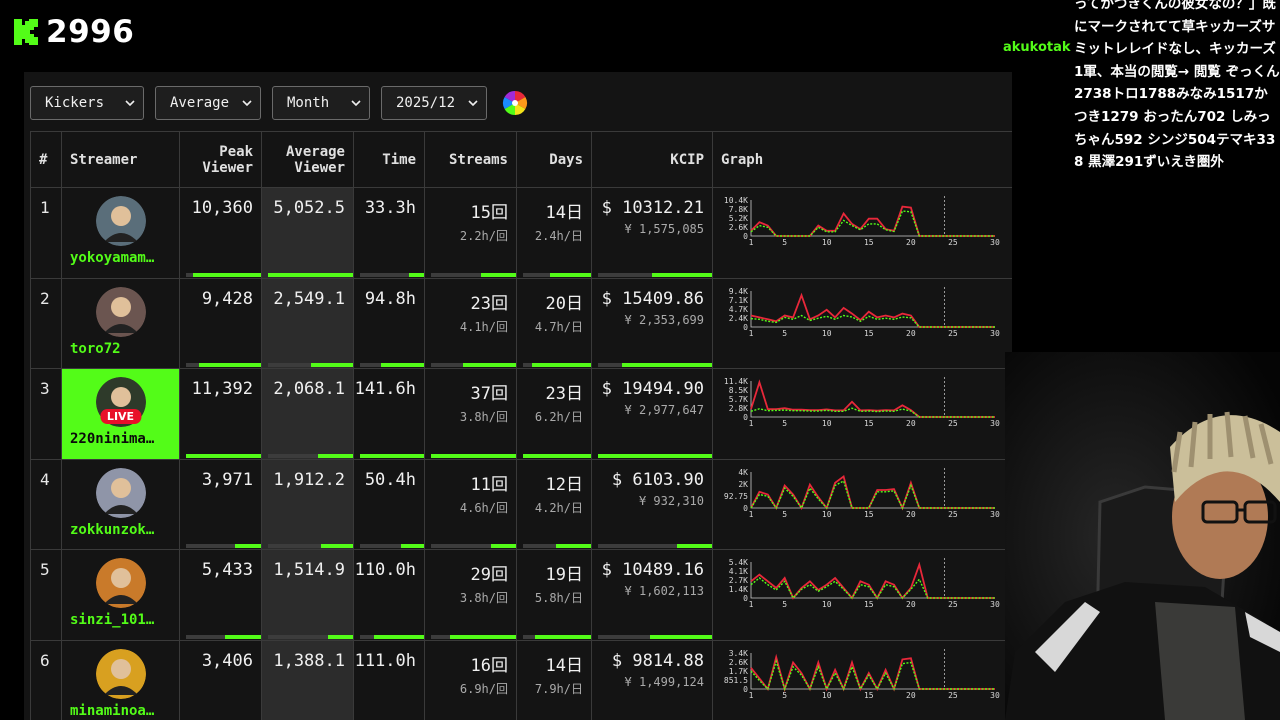  I want to click on streams-cell: 16回 6.9h/回, so click(470, 679).